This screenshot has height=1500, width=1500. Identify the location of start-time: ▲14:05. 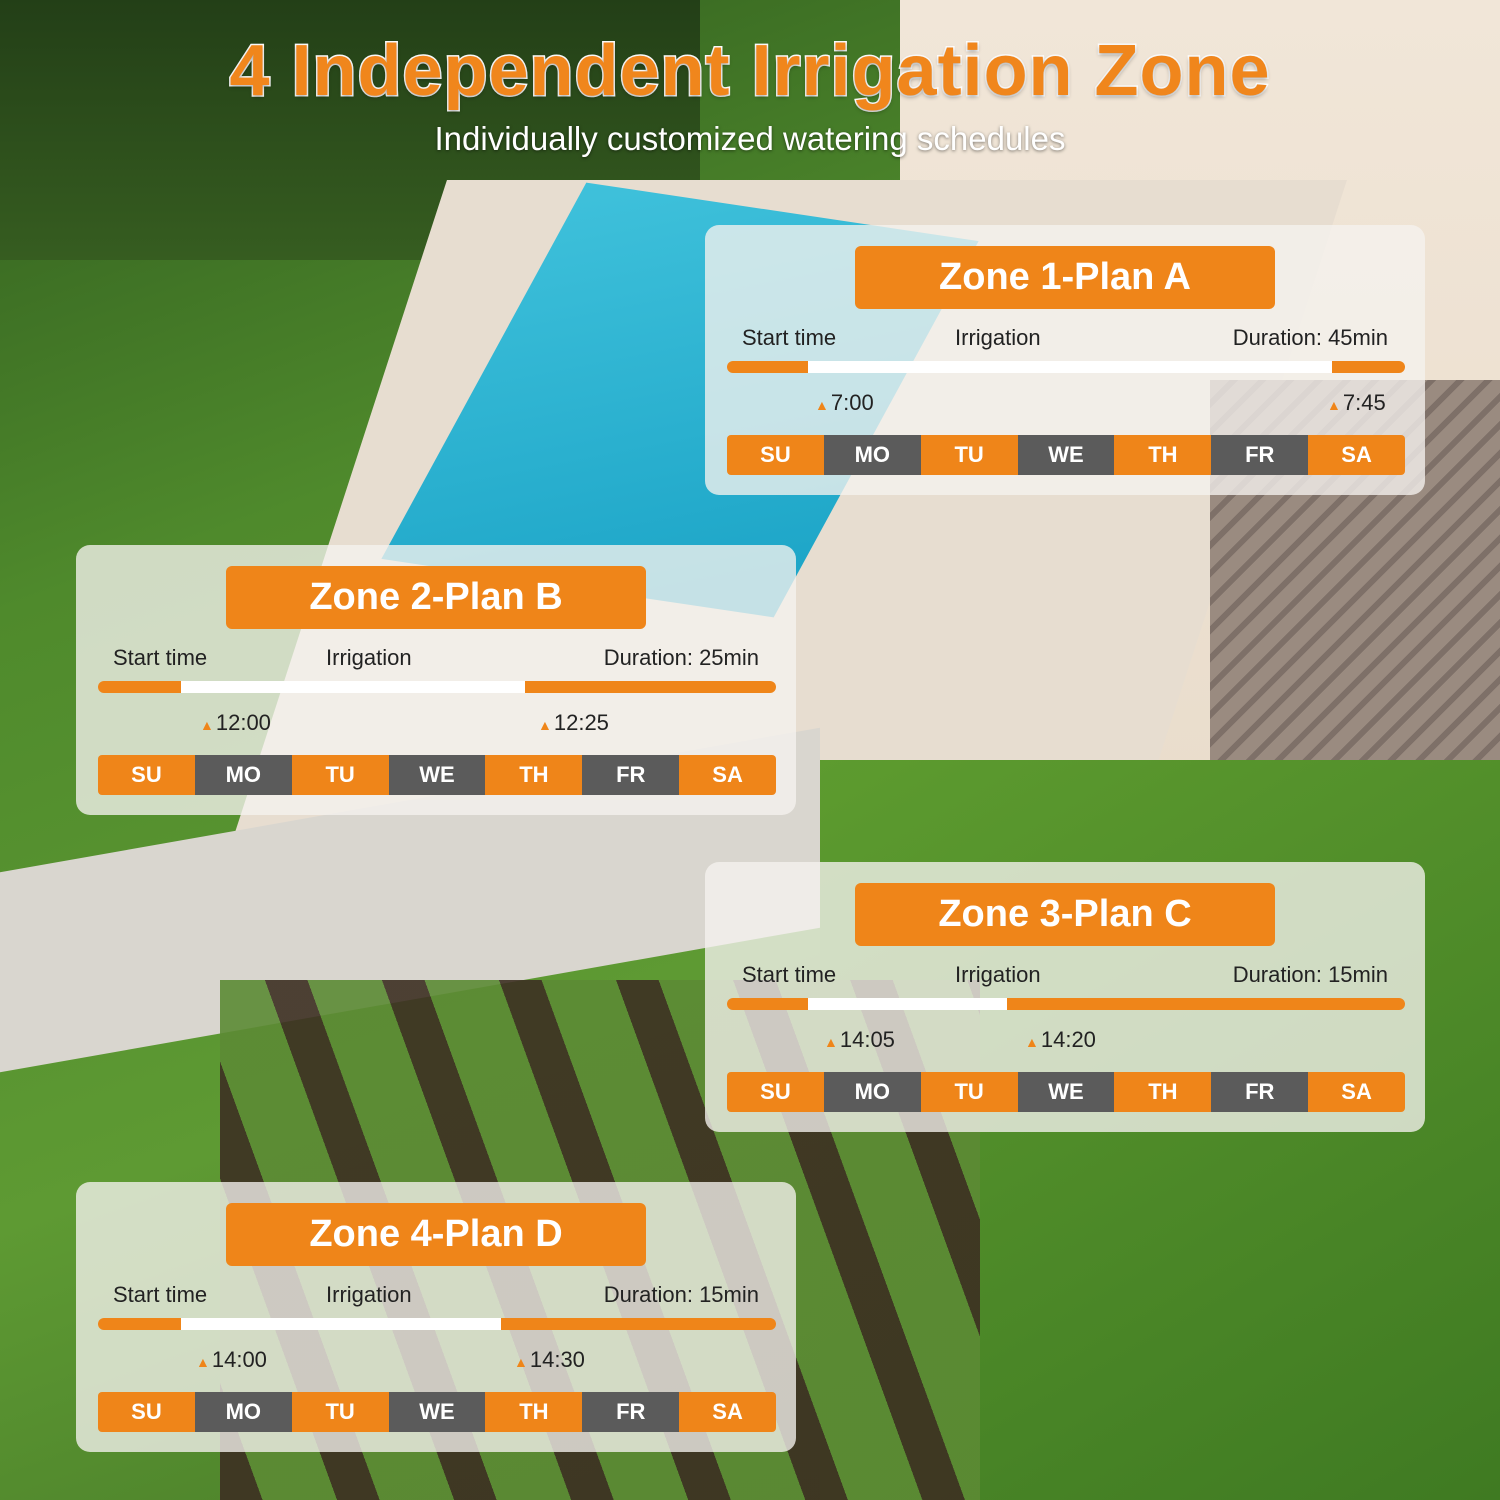
(859, 1039).